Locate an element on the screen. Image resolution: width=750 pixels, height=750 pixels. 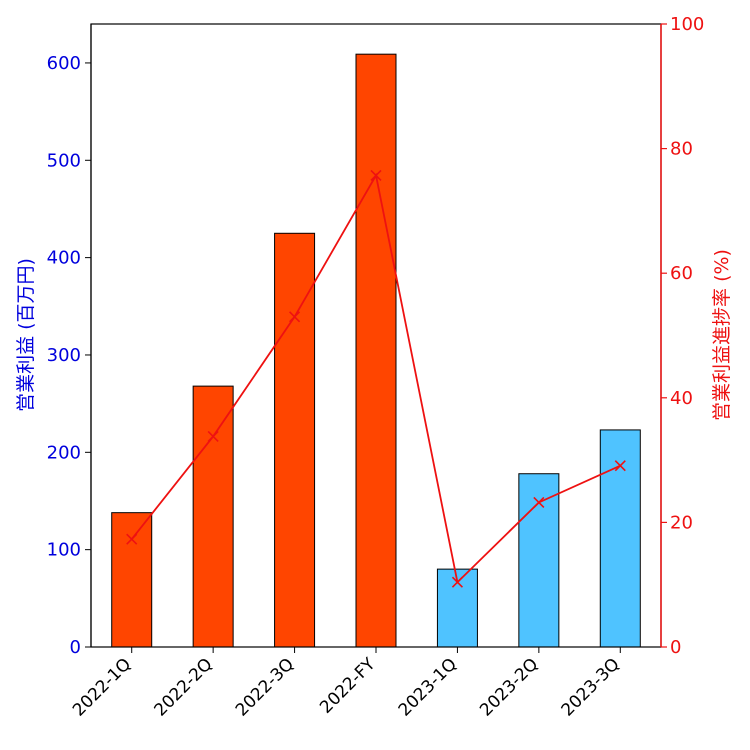
left-tick-label: 100 is located at coordinates (64, 550).